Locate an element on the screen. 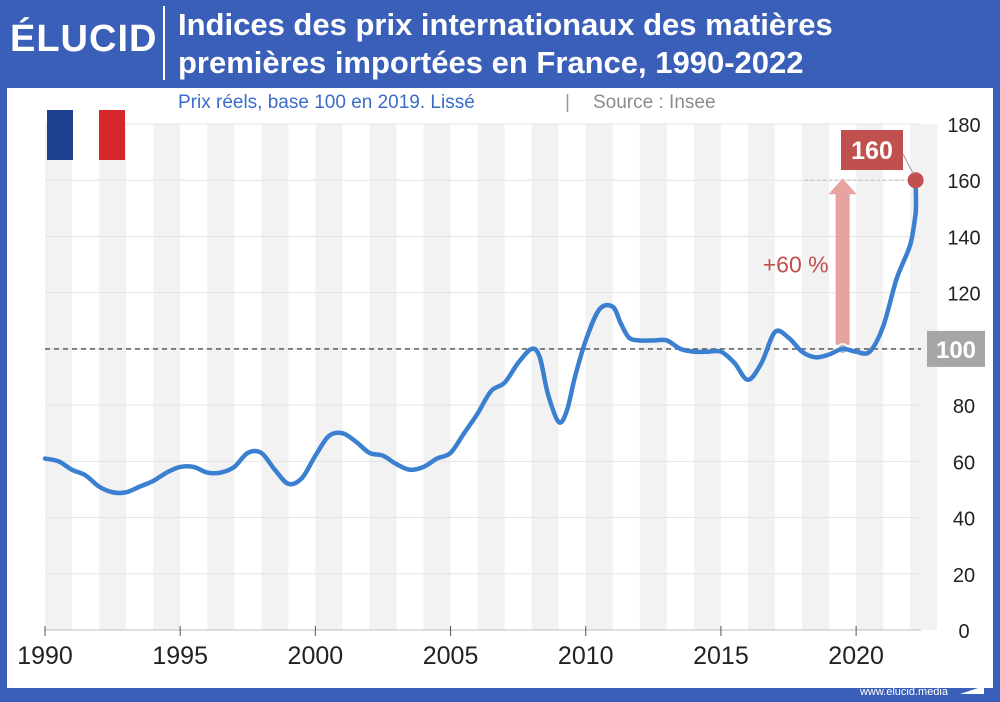  baseline-badge-label: 100 is located at coordinates (956, 350).